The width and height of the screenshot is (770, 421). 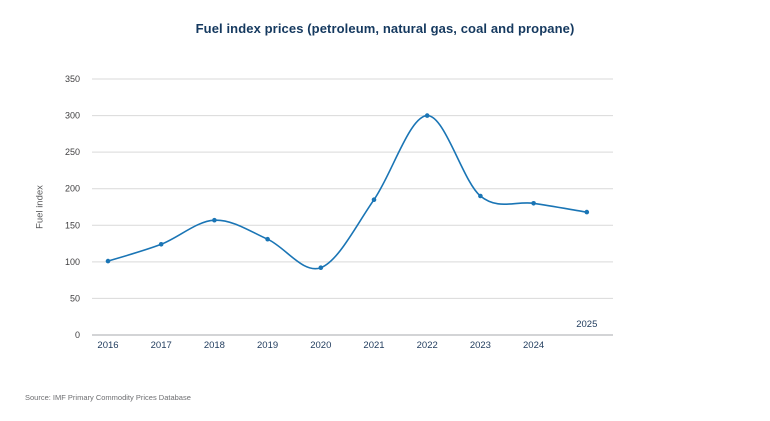 I want to click on data-point-2017, so click(x=161, y=244).